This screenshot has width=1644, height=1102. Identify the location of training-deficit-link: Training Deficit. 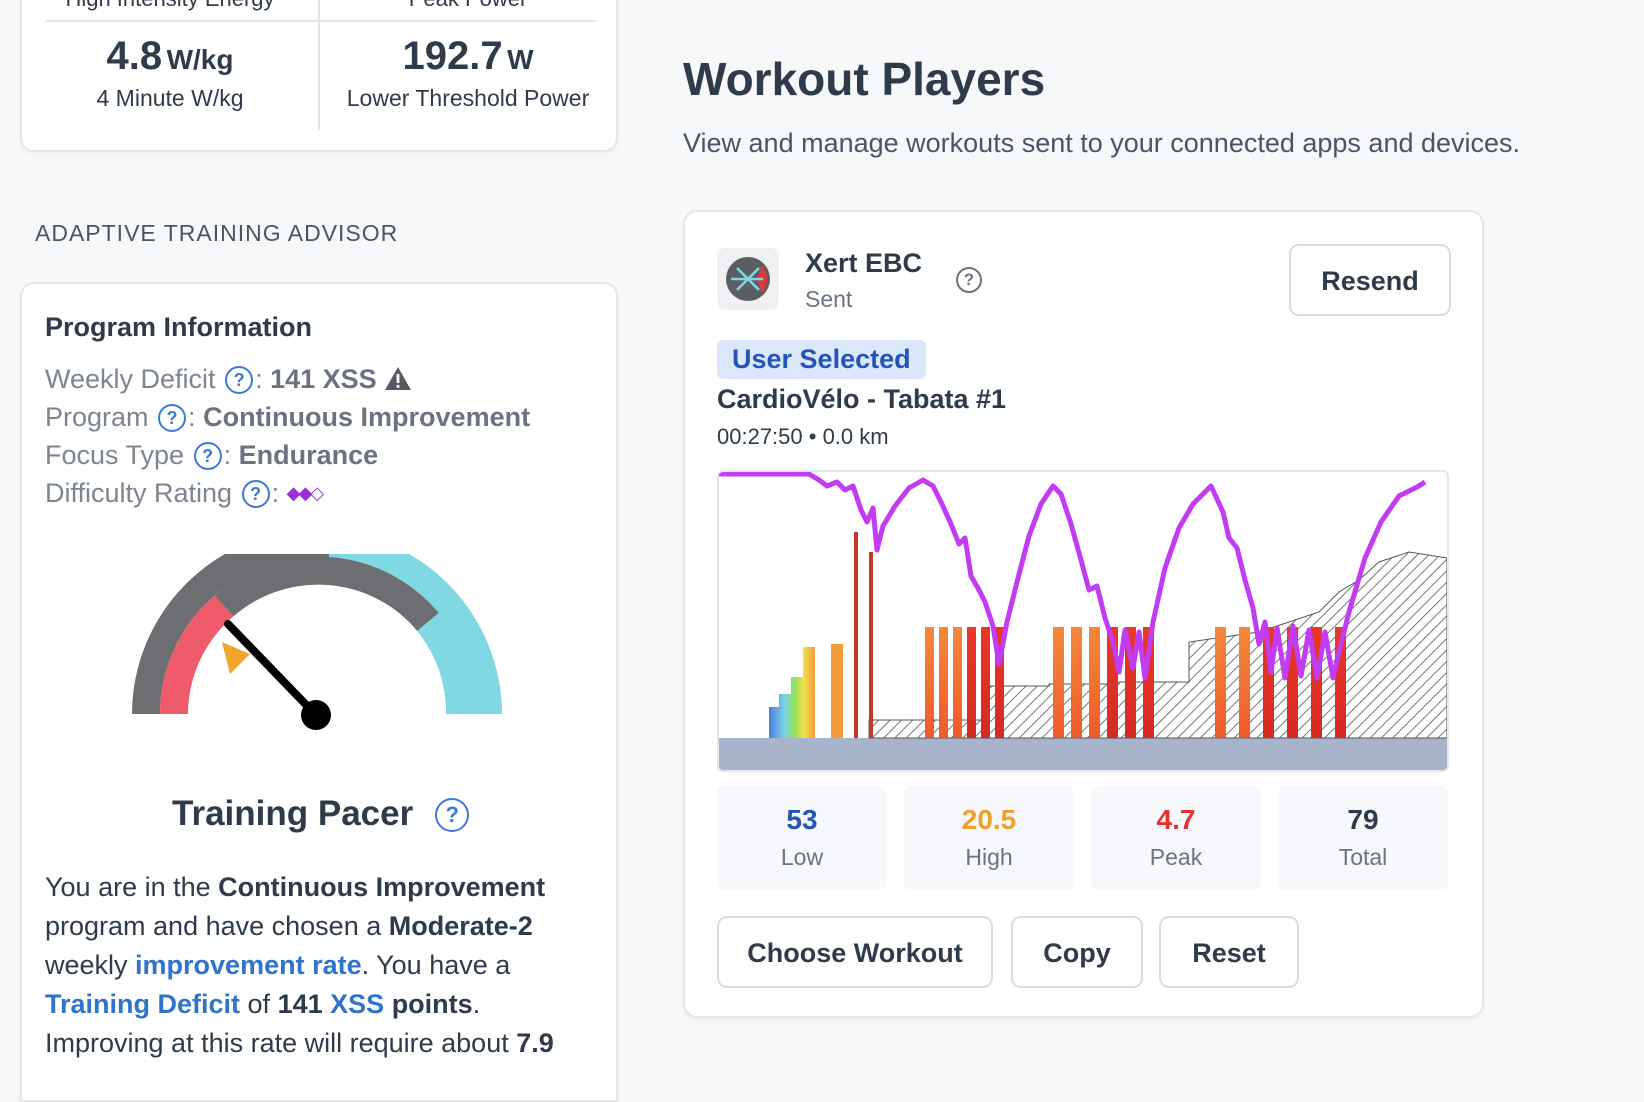
(143, 1004).